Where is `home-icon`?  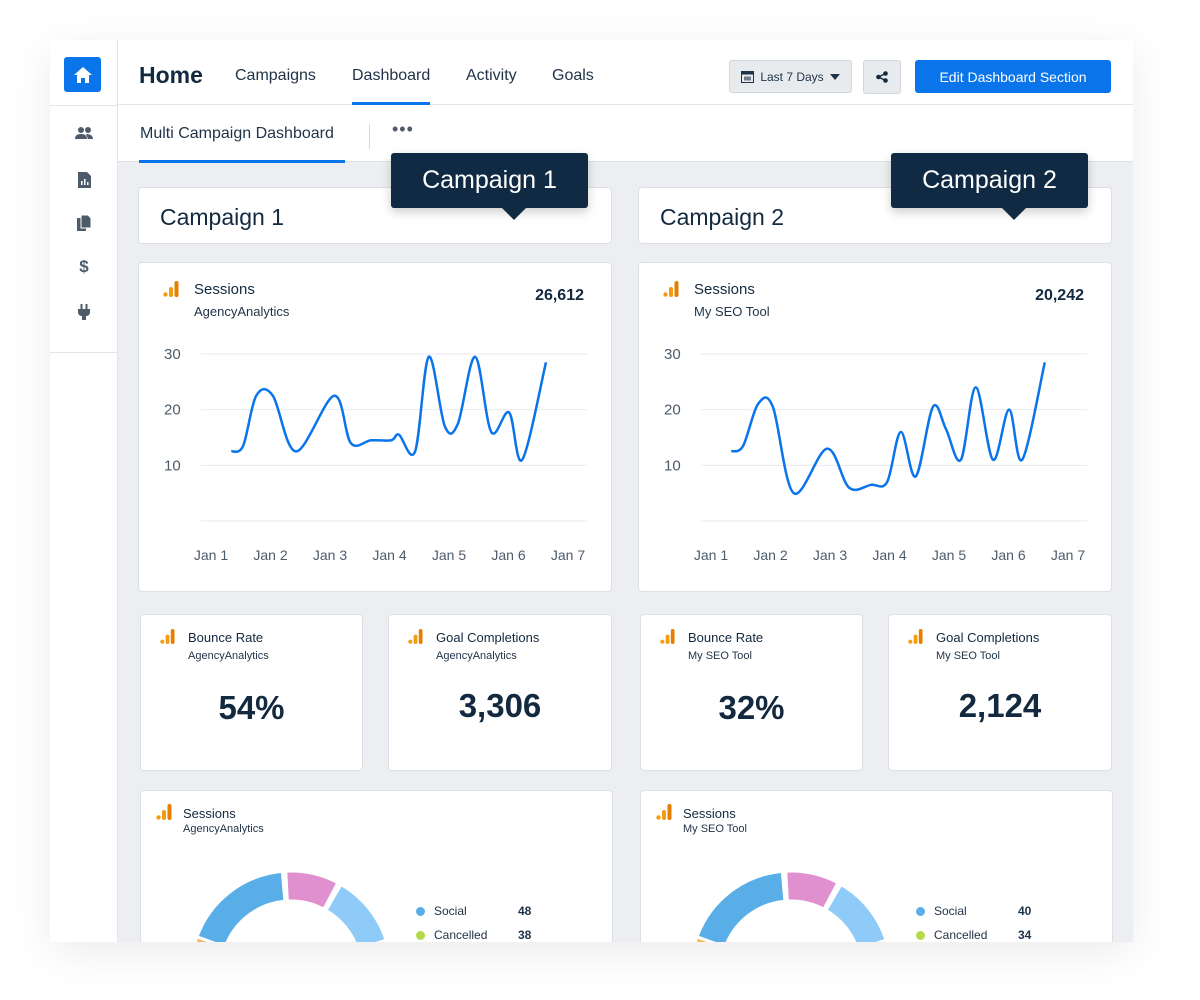 home-icon is located at coordinates (82, 74).